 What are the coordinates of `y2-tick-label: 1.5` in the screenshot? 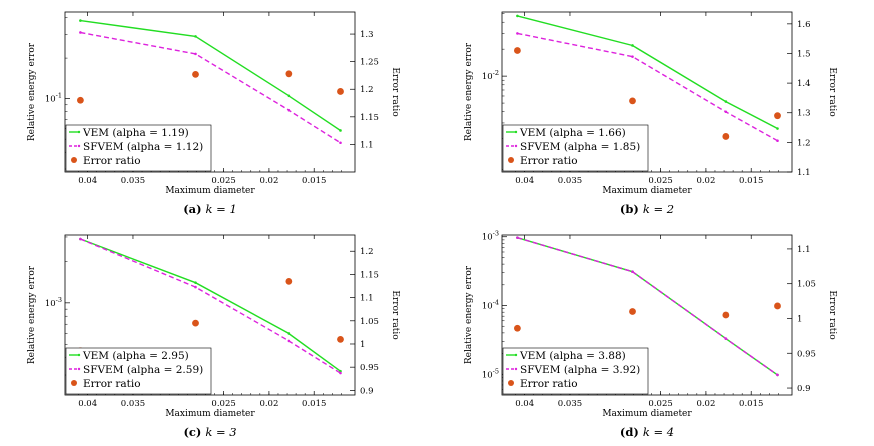 It's located at (804, 54).